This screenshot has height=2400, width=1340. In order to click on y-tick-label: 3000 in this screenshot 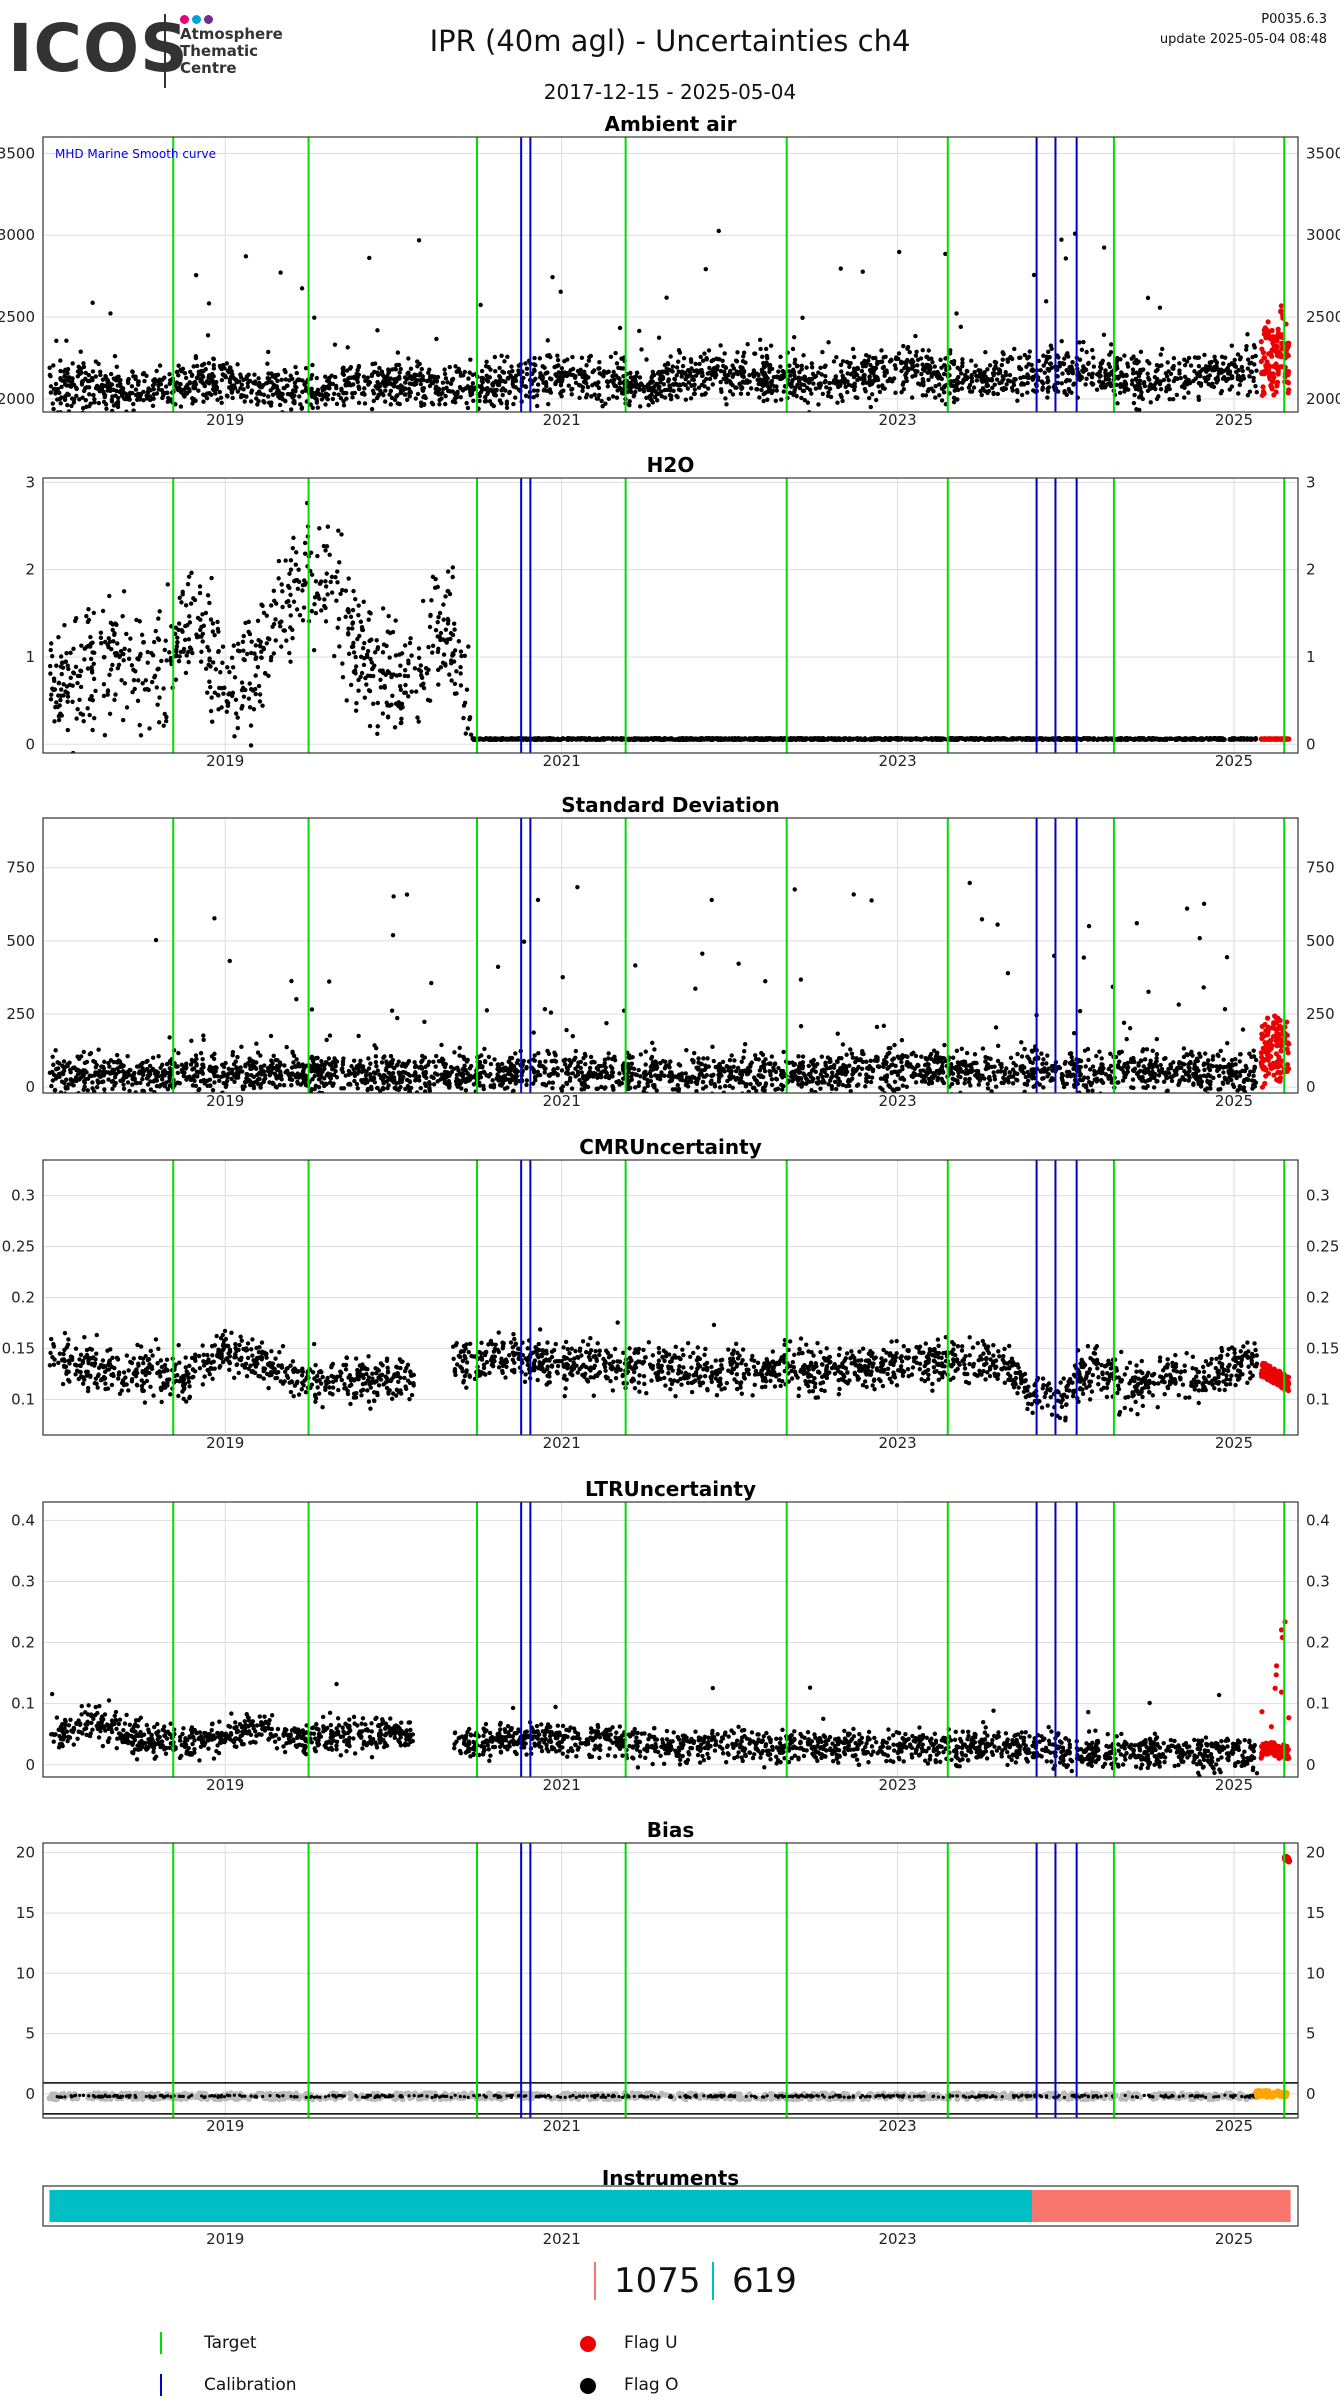, I will do `click(17, 235)`.